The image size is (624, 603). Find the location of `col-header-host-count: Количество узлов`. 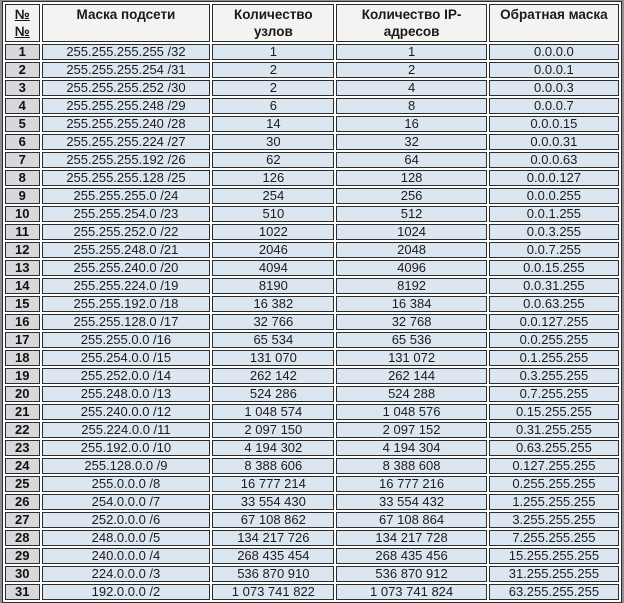

col-header-host-count: Количество узлов is located at coordinates (273, 23).